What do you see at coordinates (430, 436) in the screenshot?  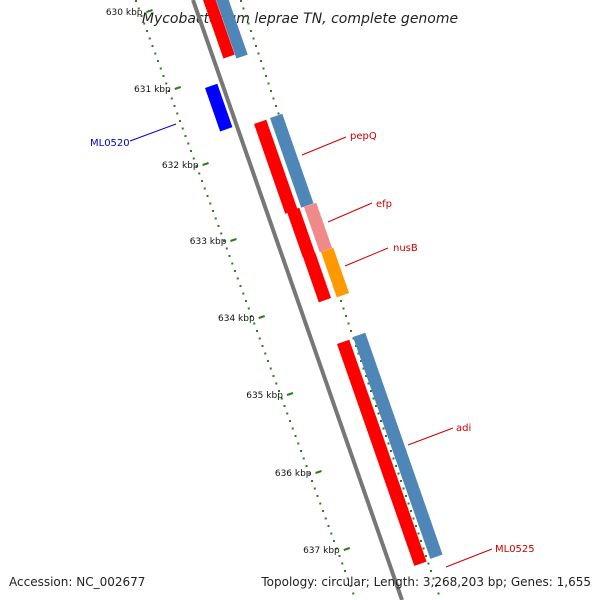 I see `label-leader-line` at bounding box center [430, 436].